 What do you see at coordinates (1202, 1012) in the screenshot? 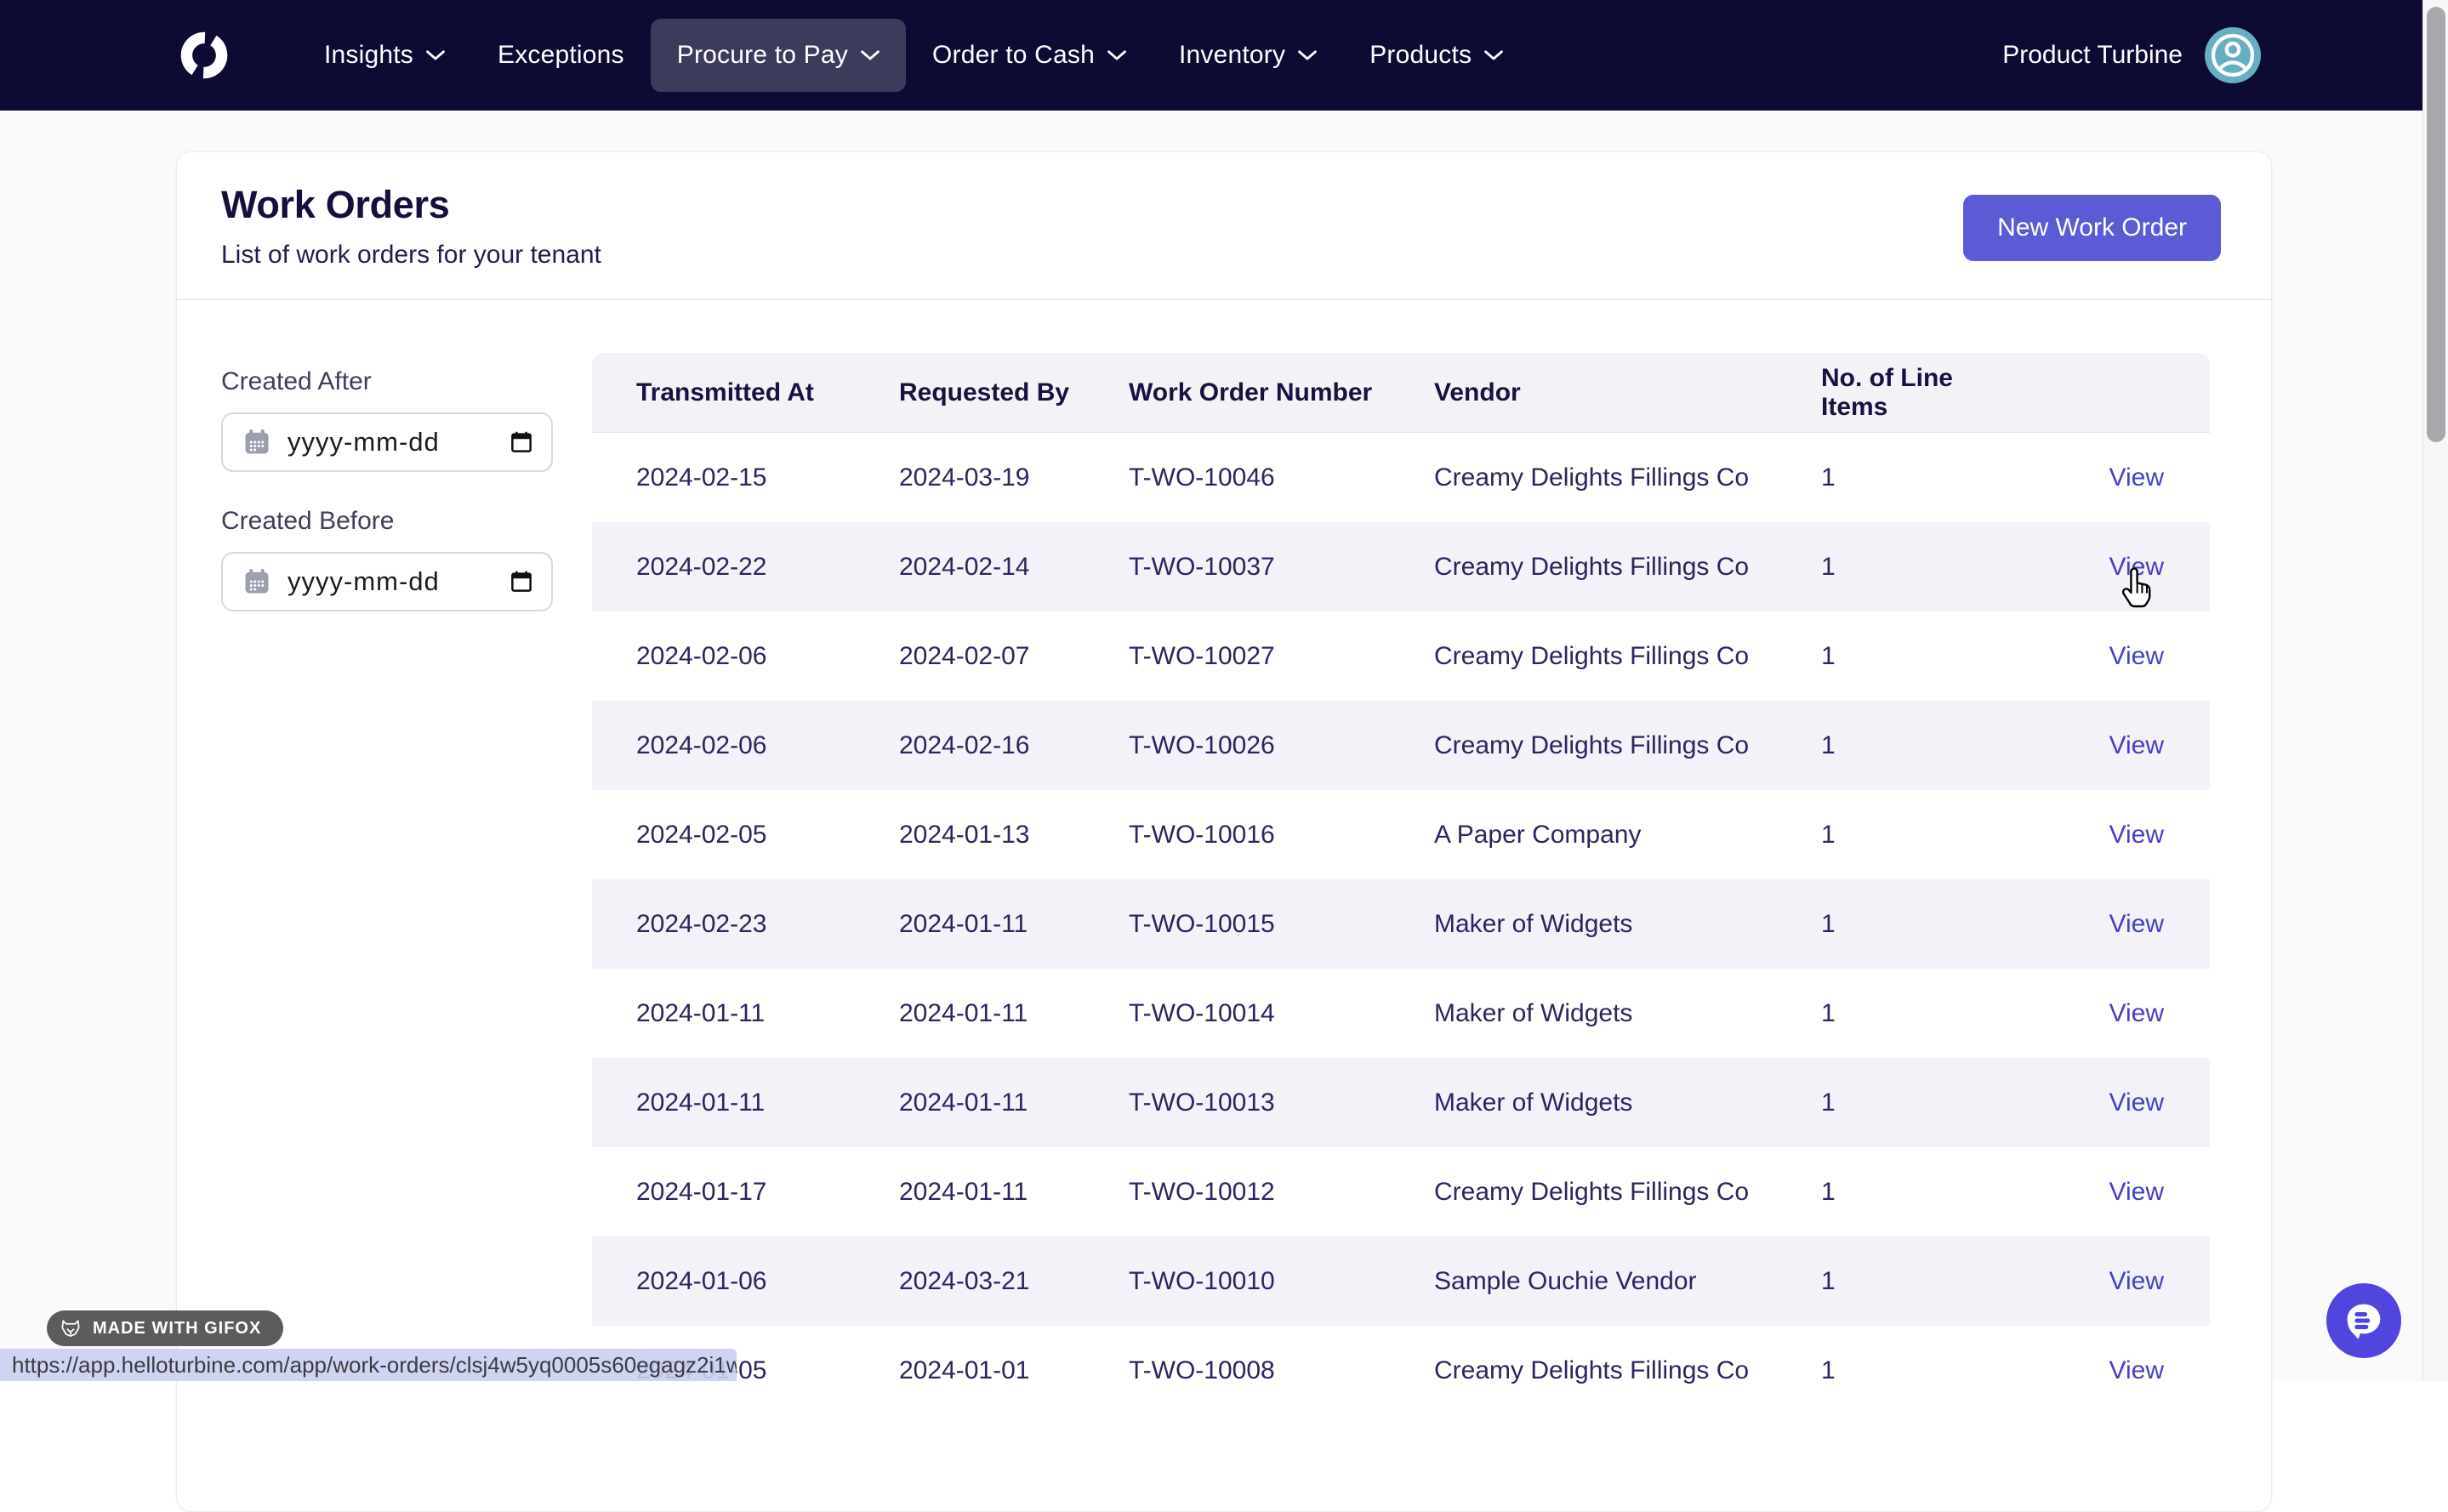
I see `cell-work-order-number: T-WO-10014` at bounding box center [1202, 1012].